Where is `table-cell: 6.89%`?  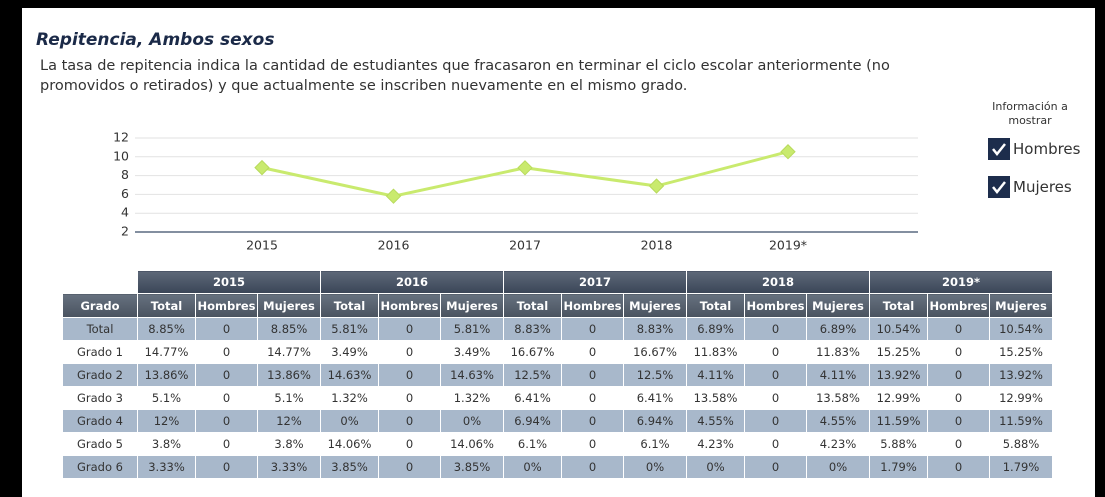 table-cell: 6.89% is located at coordinates (838, 329).